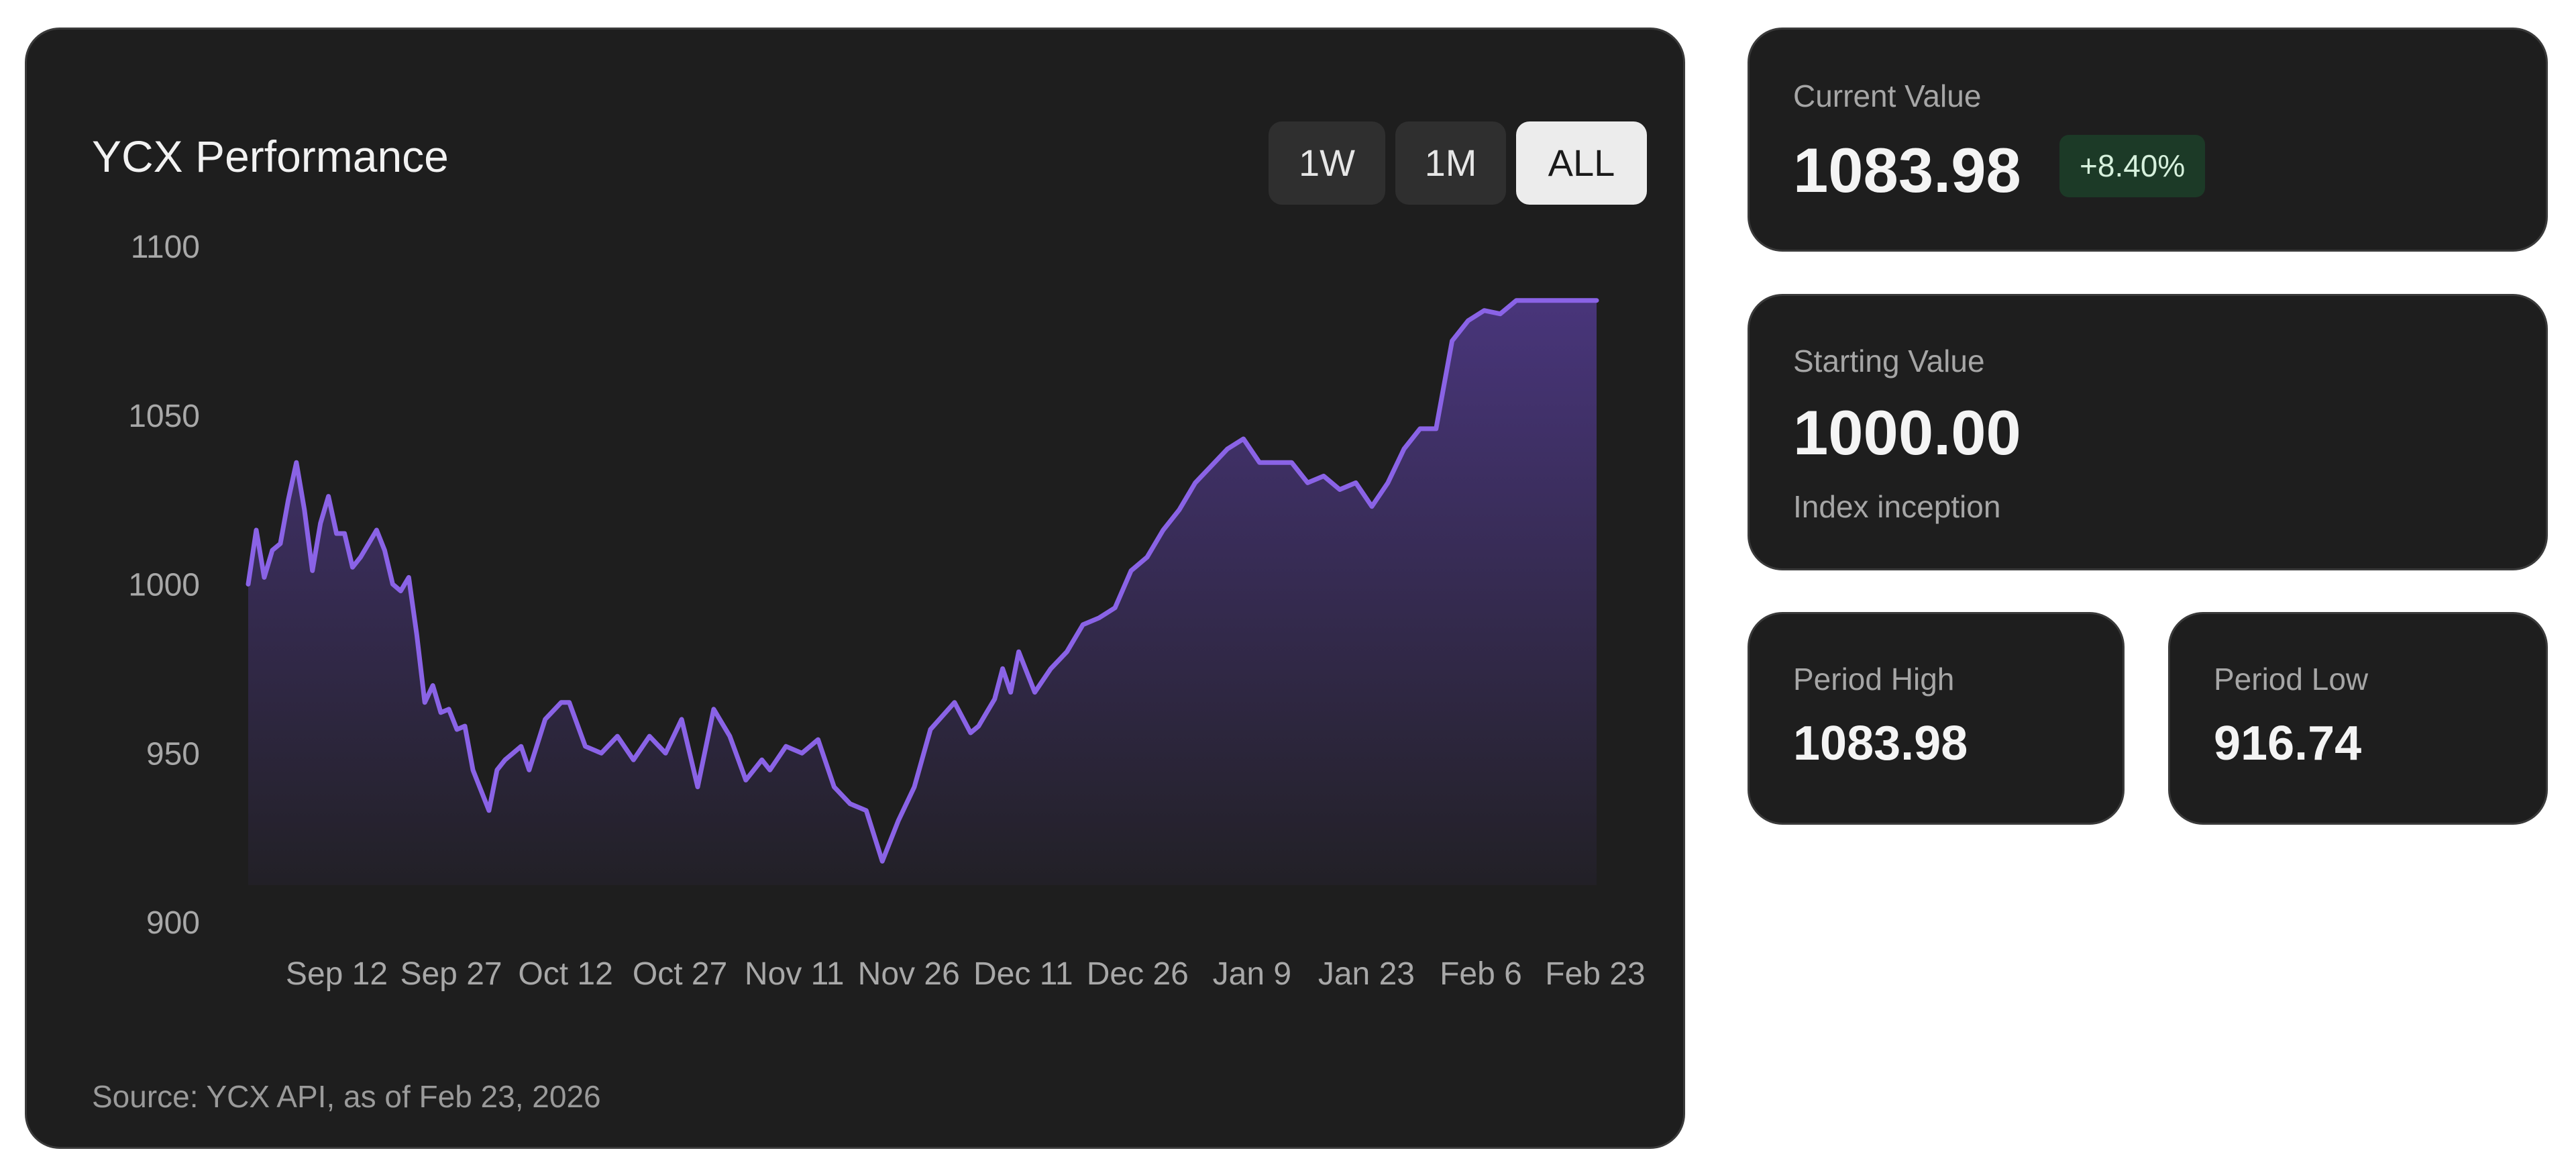  Describe the element at coordinates (173, 754) in the screenshot. I see `y-tick-label: 950` at that location.